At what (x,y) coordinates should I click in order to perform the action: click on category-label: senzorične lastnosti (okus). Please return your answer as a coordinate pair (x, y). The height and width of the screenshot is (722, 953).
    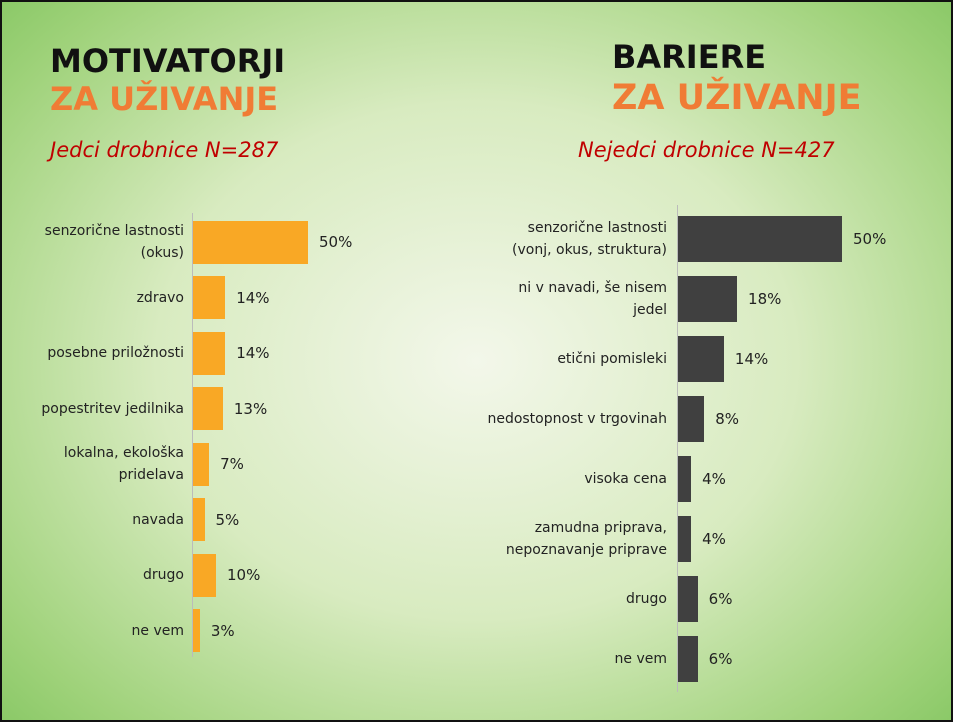
    Looking at the image, I should click on (114, 242).